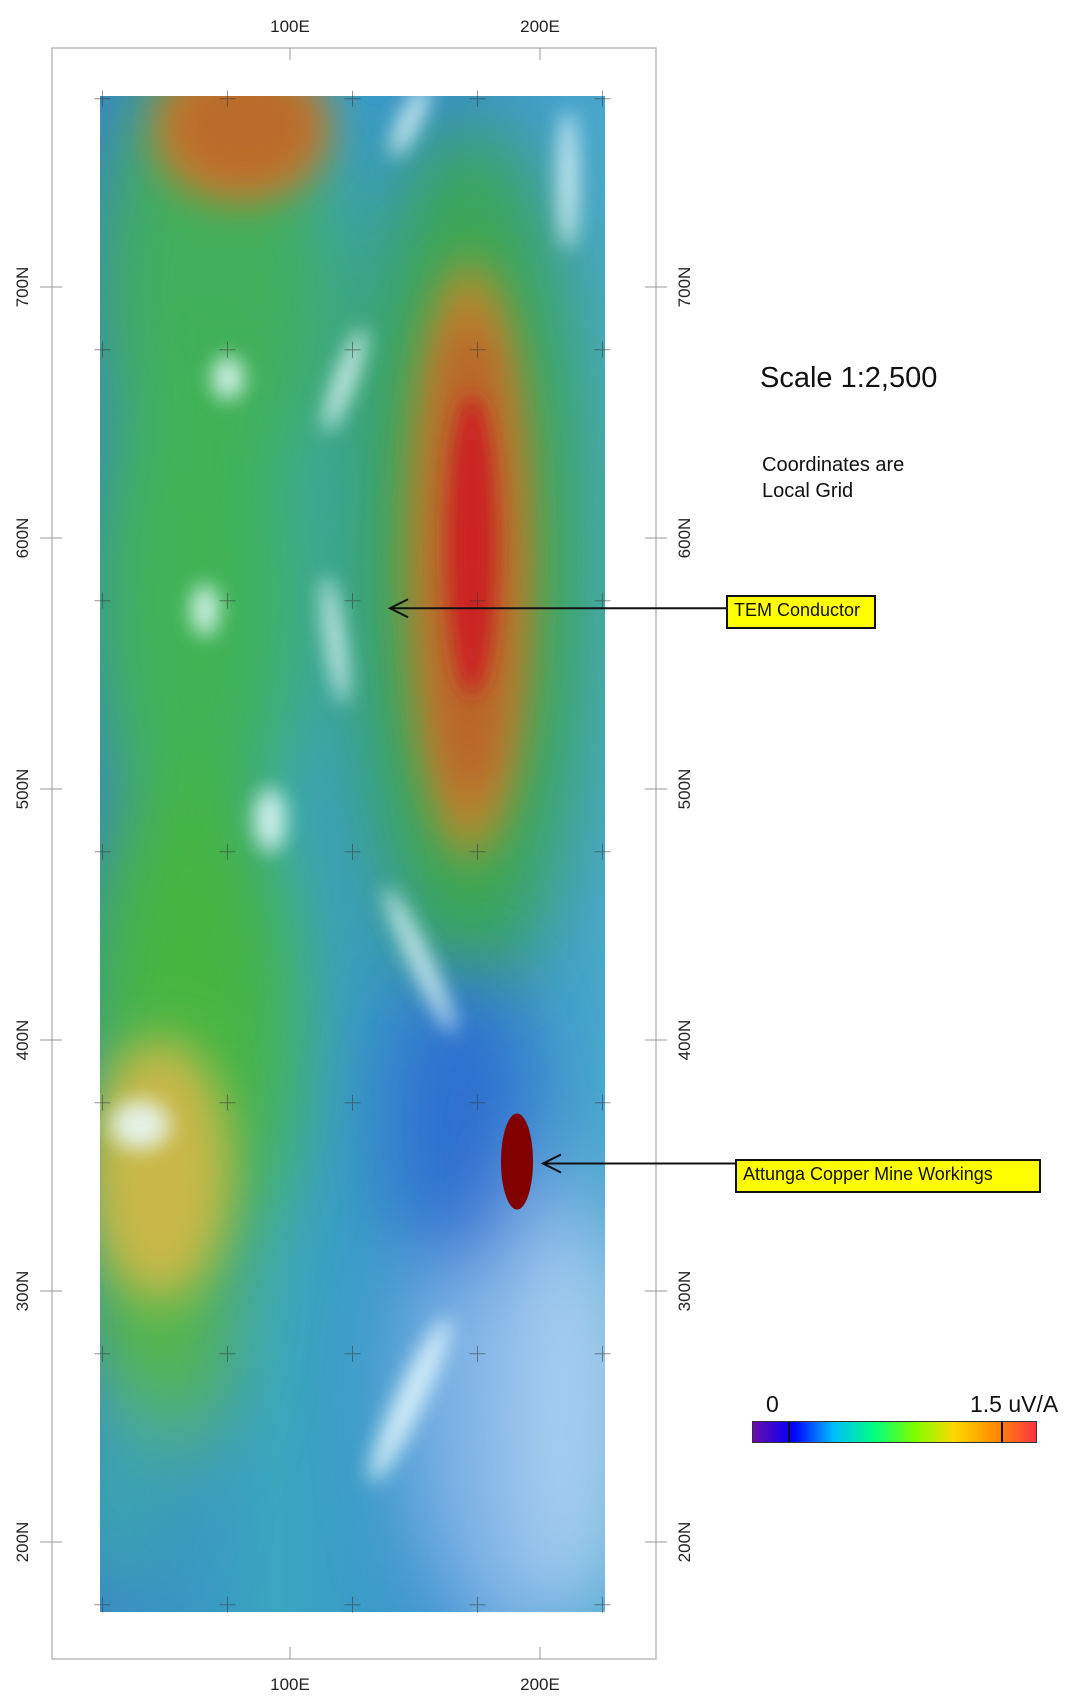 Image resolution: width=1081 pixels, height=1700 pixels. What do you see at coordinates (849, 378) in the screenshot?
I see `scale-label: Scale 1:2,500` at bounding box center [849, 378].